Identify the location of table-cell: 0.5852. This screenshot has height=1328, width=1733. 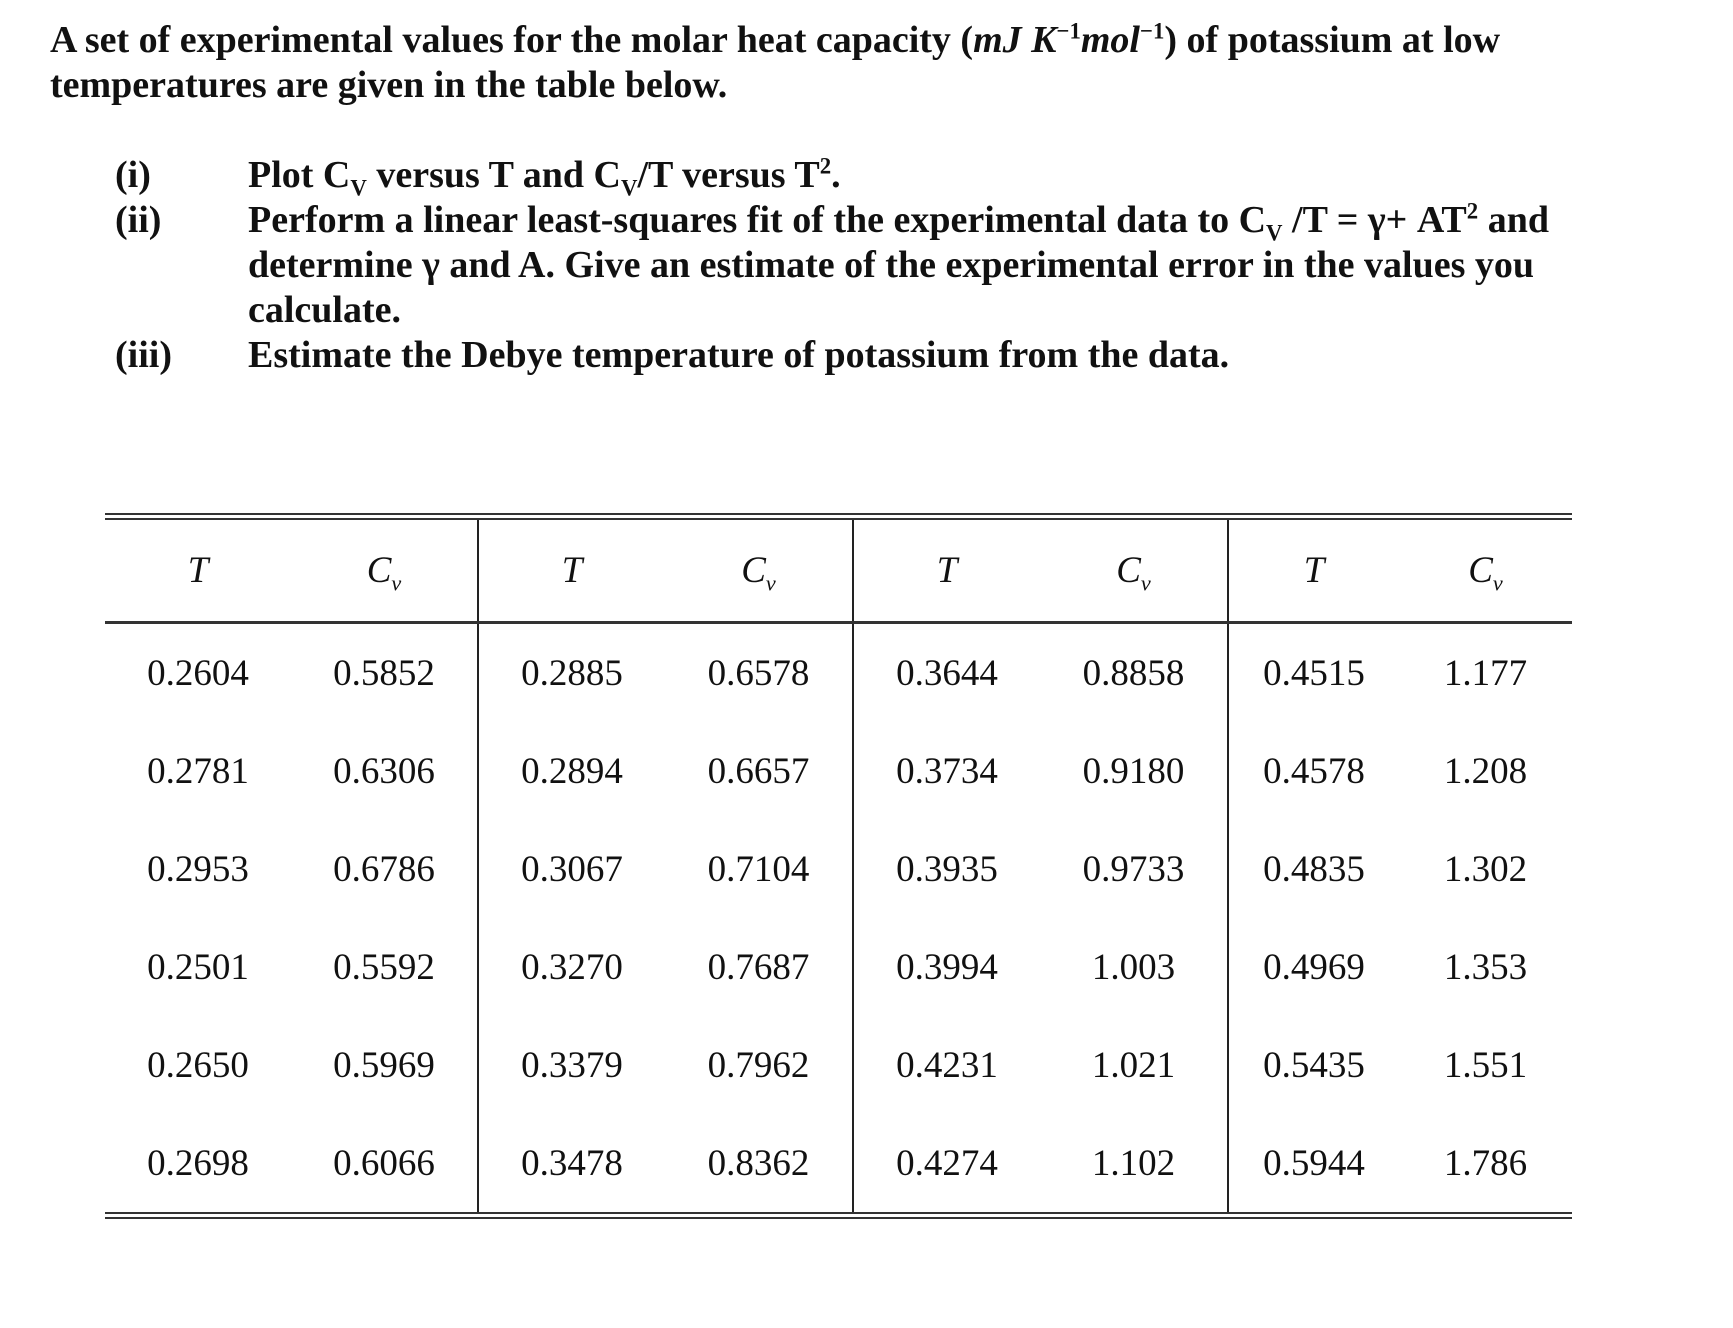
(385, 672).